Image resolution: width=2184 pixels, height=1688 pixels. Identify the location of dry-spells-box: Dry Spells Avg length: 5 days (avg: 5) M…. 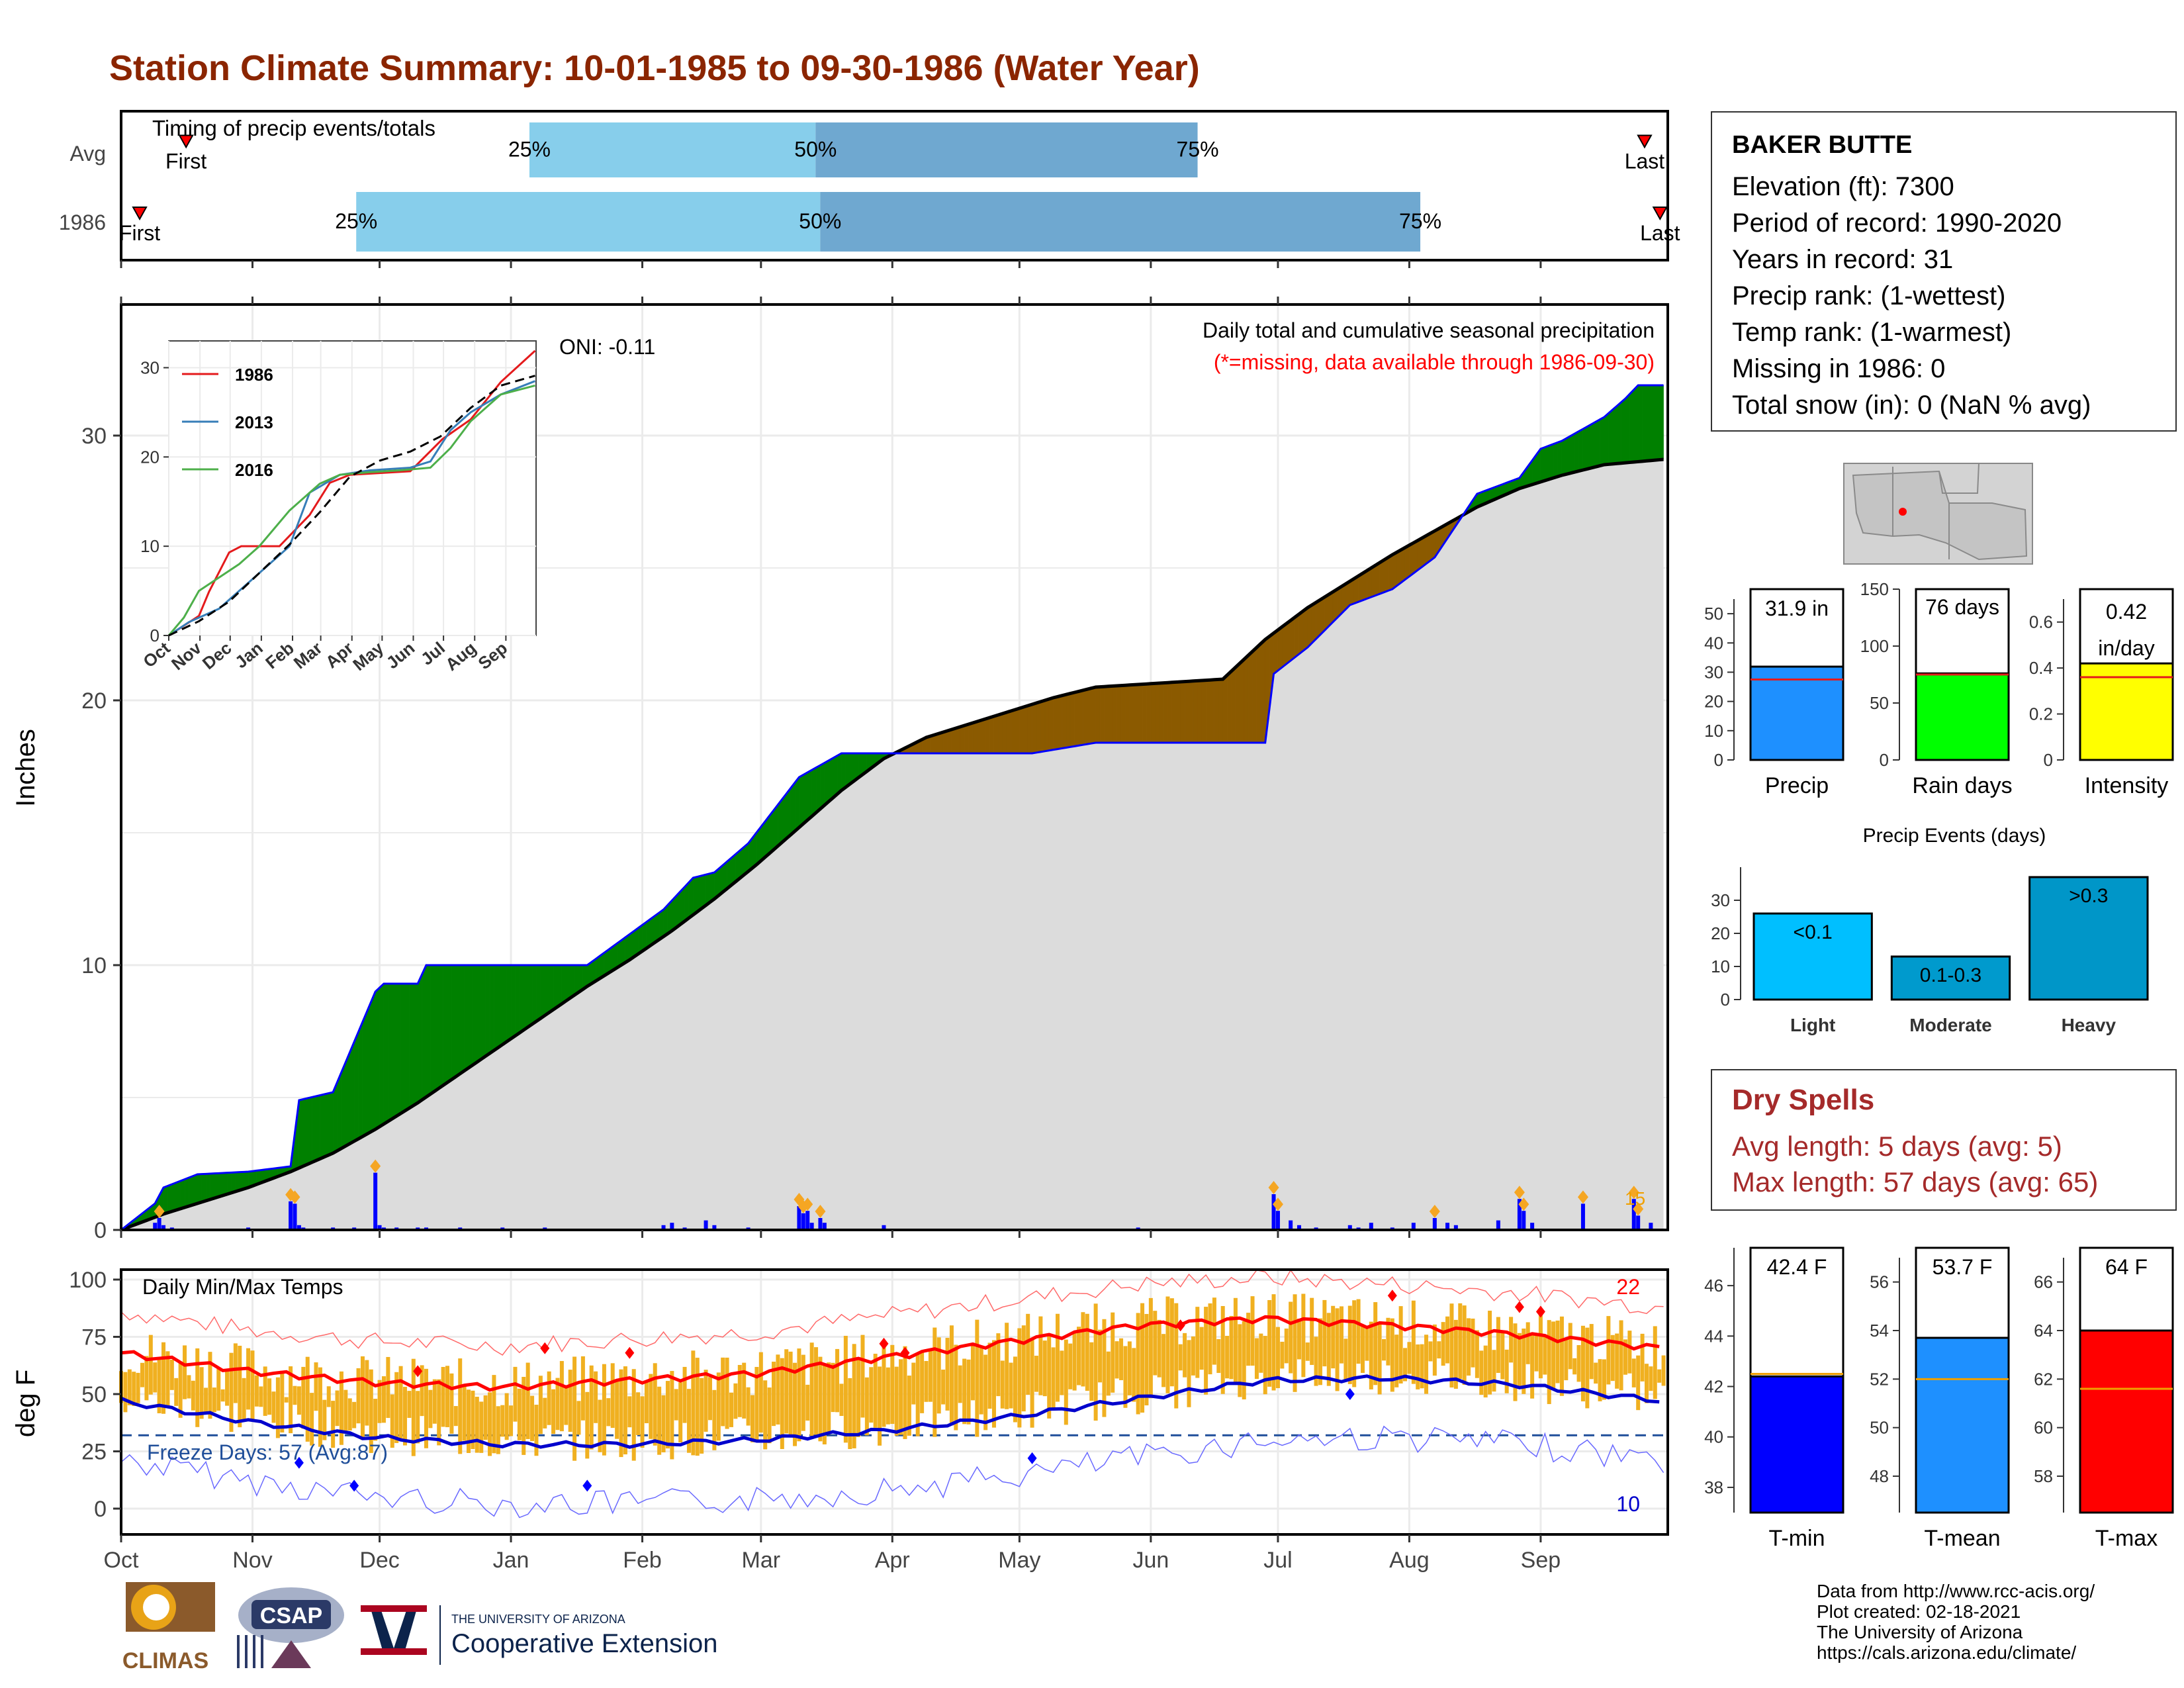
(1944, 1140).